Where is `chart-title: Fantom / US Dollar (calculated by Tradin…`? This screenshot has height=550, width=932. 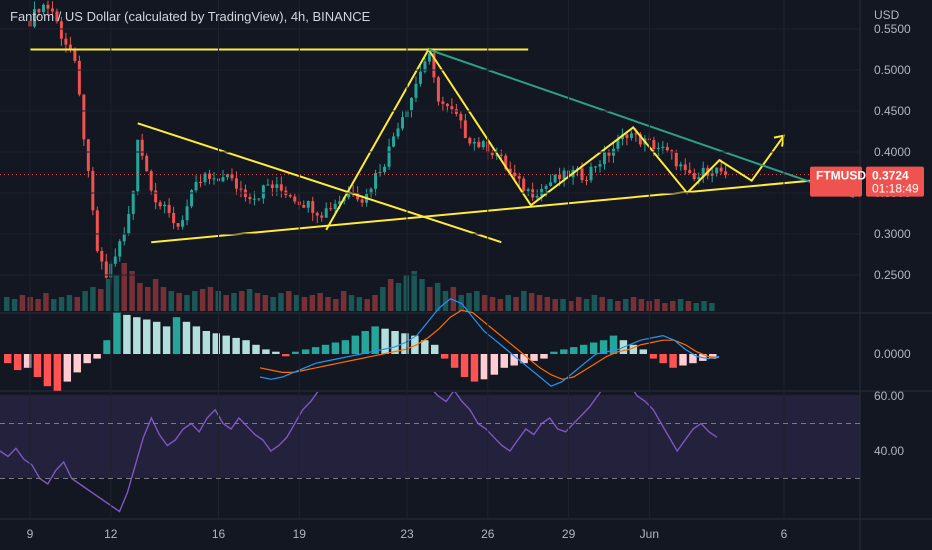 chart-title: Fantom / US Dollar (calculated by Tradin… is located at coordinates (190, 16).